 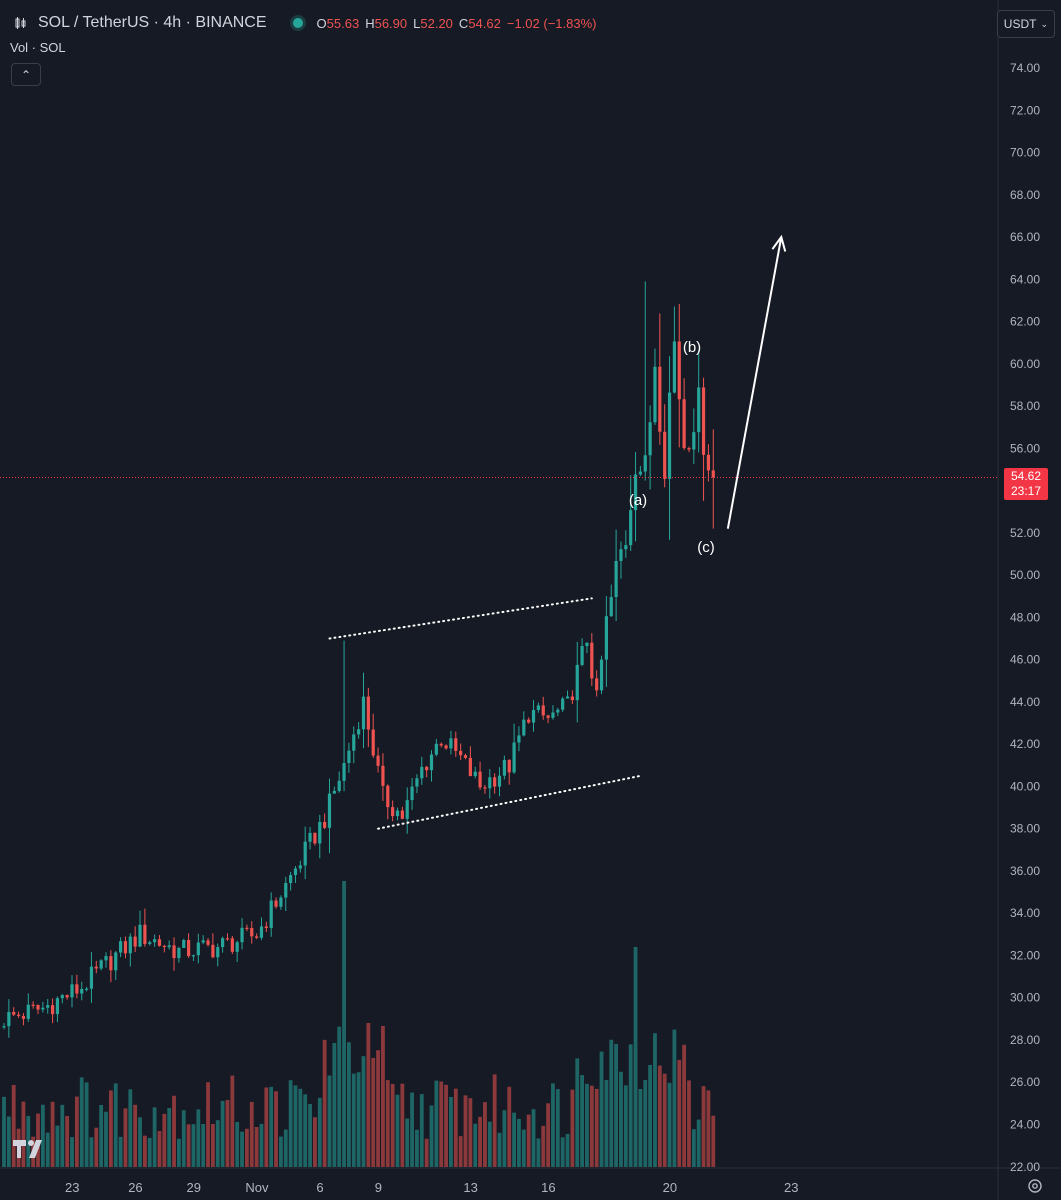 I want to click on price-tick-label: 58.00, so click(x=1025, y=406).